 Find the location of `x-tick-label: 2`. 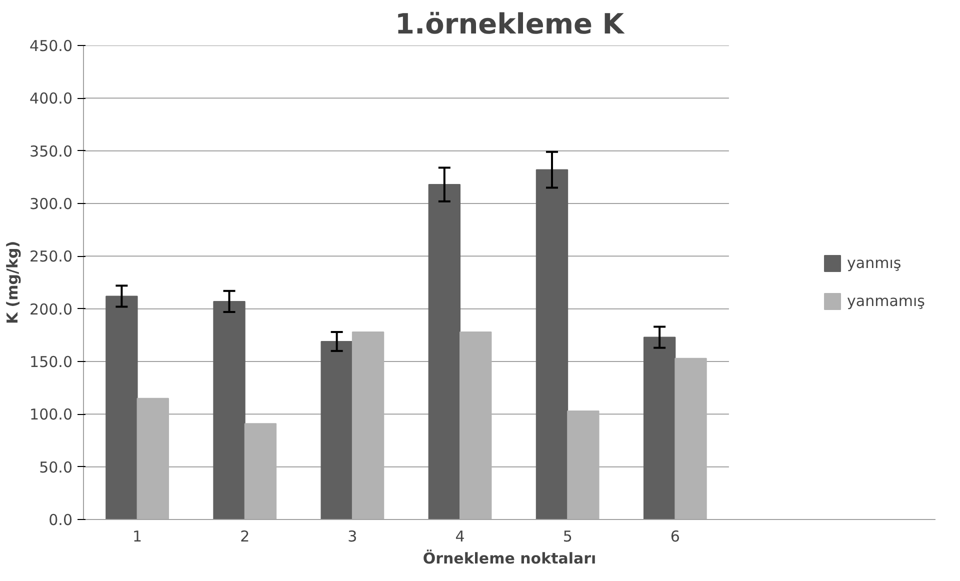

x-tick-label: 2 is located at coordinates (245, 537).